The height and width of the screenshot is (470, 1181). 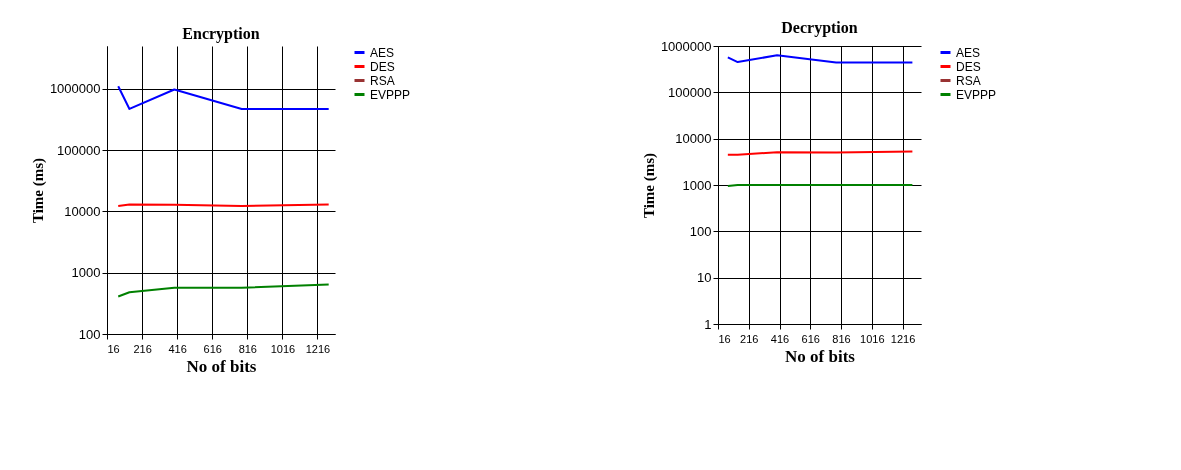 I want to click on y-tick-label: 1, so click(x=708, y=324).